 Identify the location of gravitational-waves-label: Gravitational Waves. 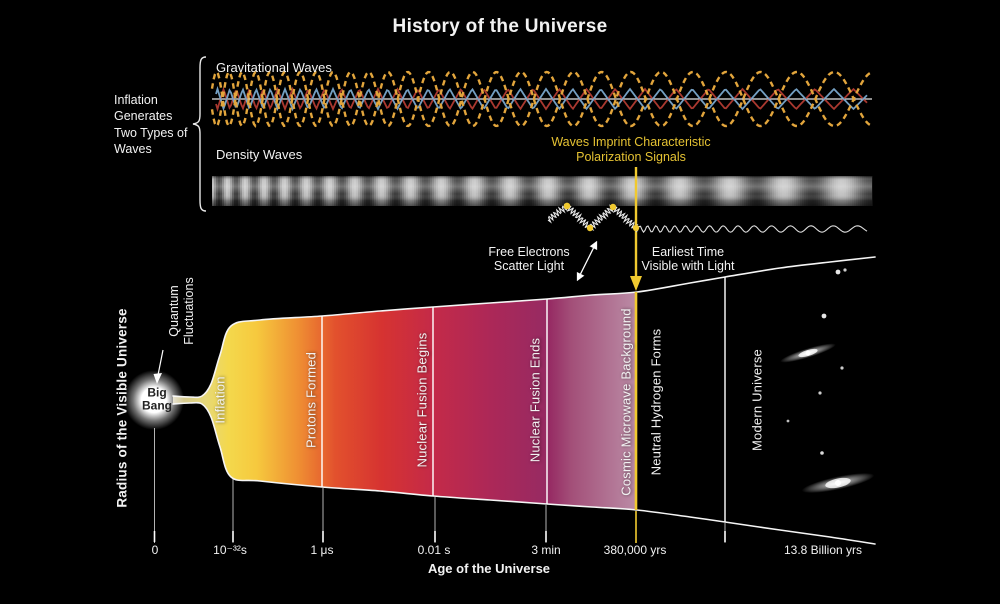
(274, 67).